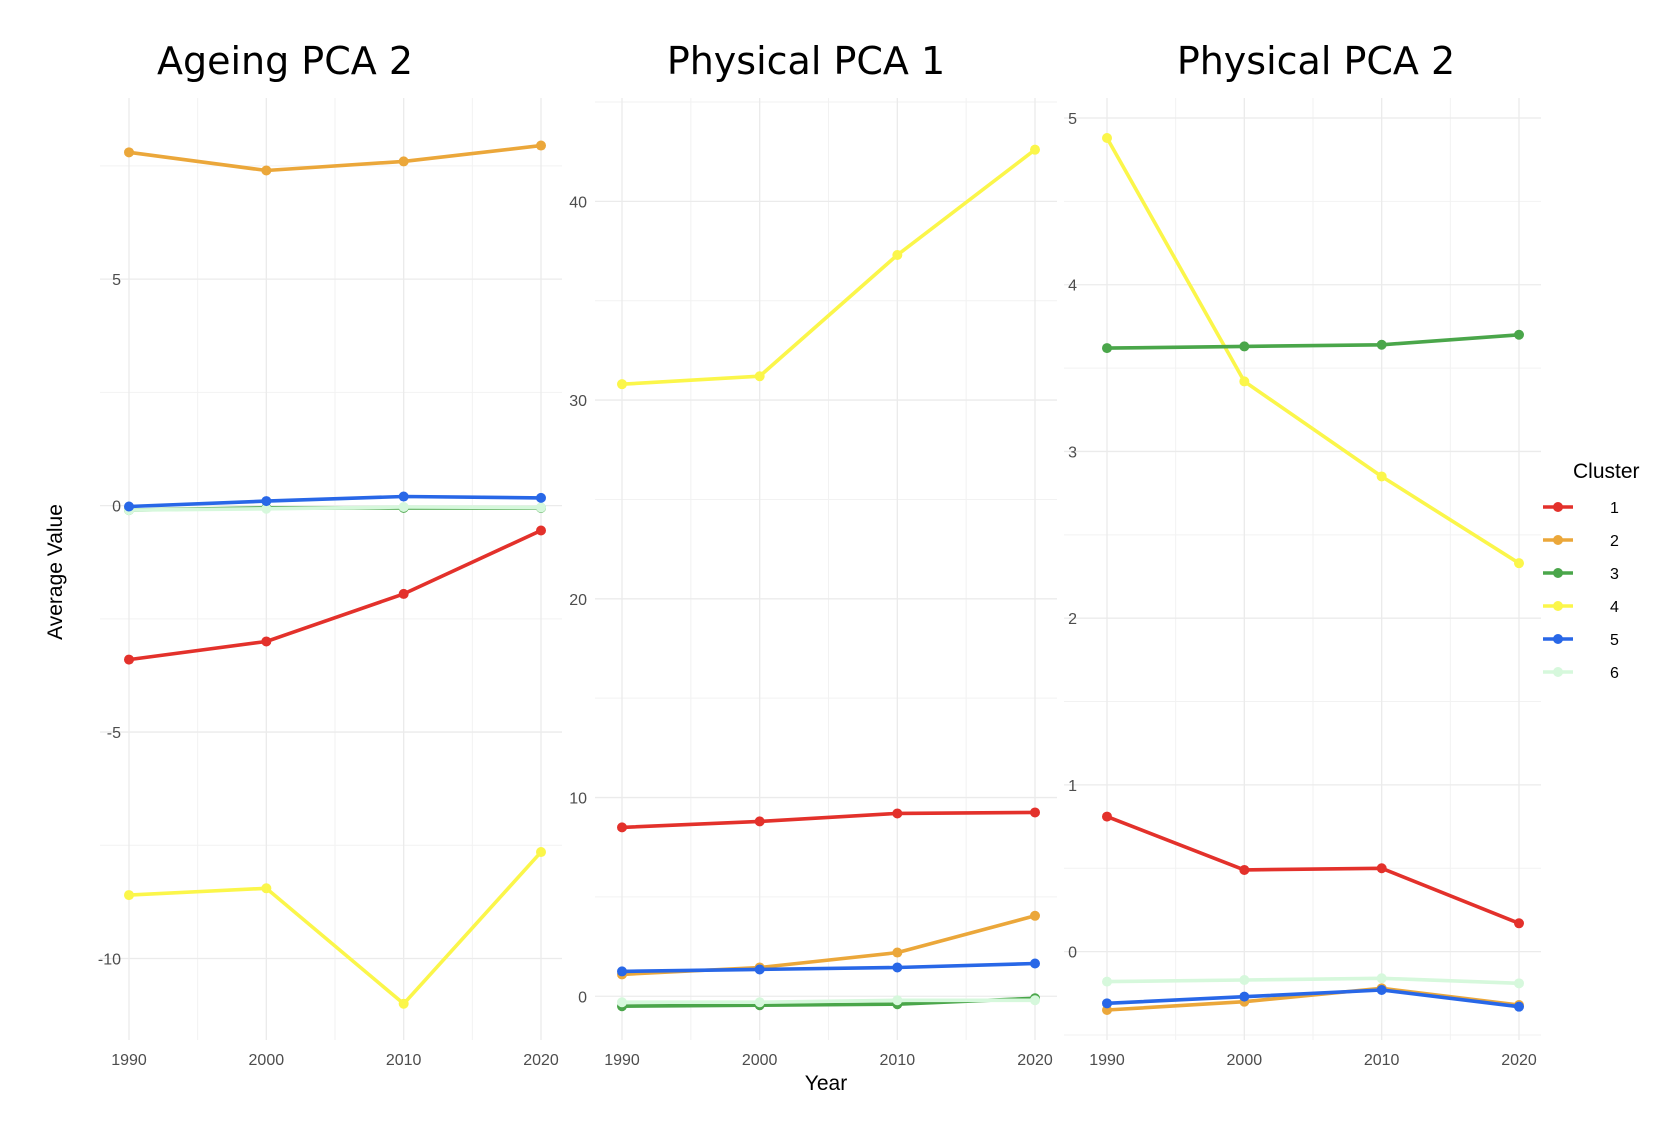 This screenshot has height=1126, width=1672. Describe the element at coordinates (1614, 508) in the screenshot. I see `legend-label-1: 1` at that location.